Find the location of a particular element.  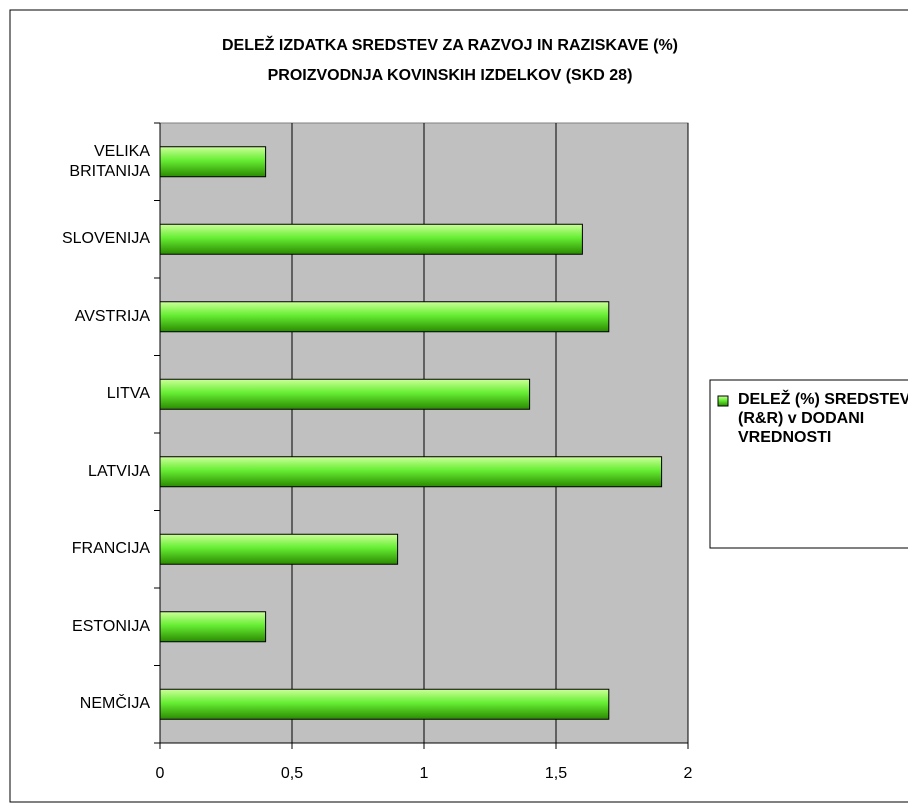

y-tick-label: LITVA is located at coordinates (128, 394).